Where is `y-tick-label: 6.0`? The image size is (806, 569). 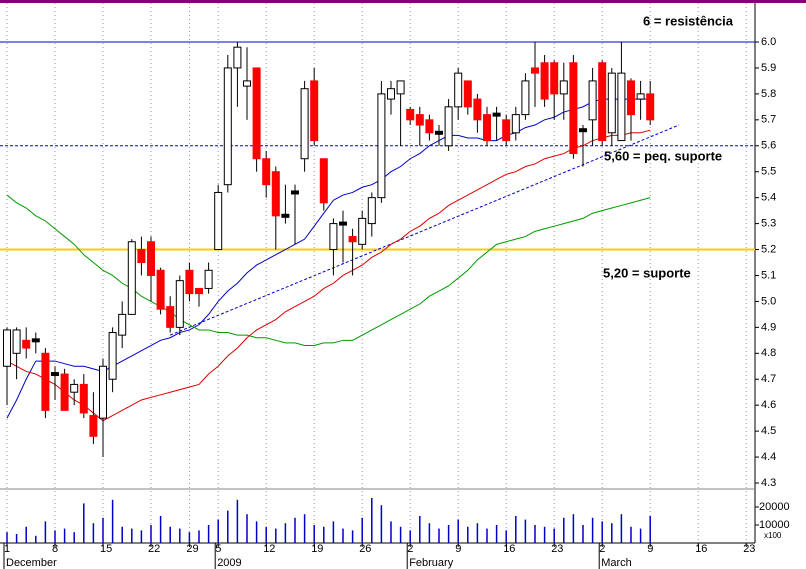 y-tick-label: 6.0 is located at coordinates (768, 42).